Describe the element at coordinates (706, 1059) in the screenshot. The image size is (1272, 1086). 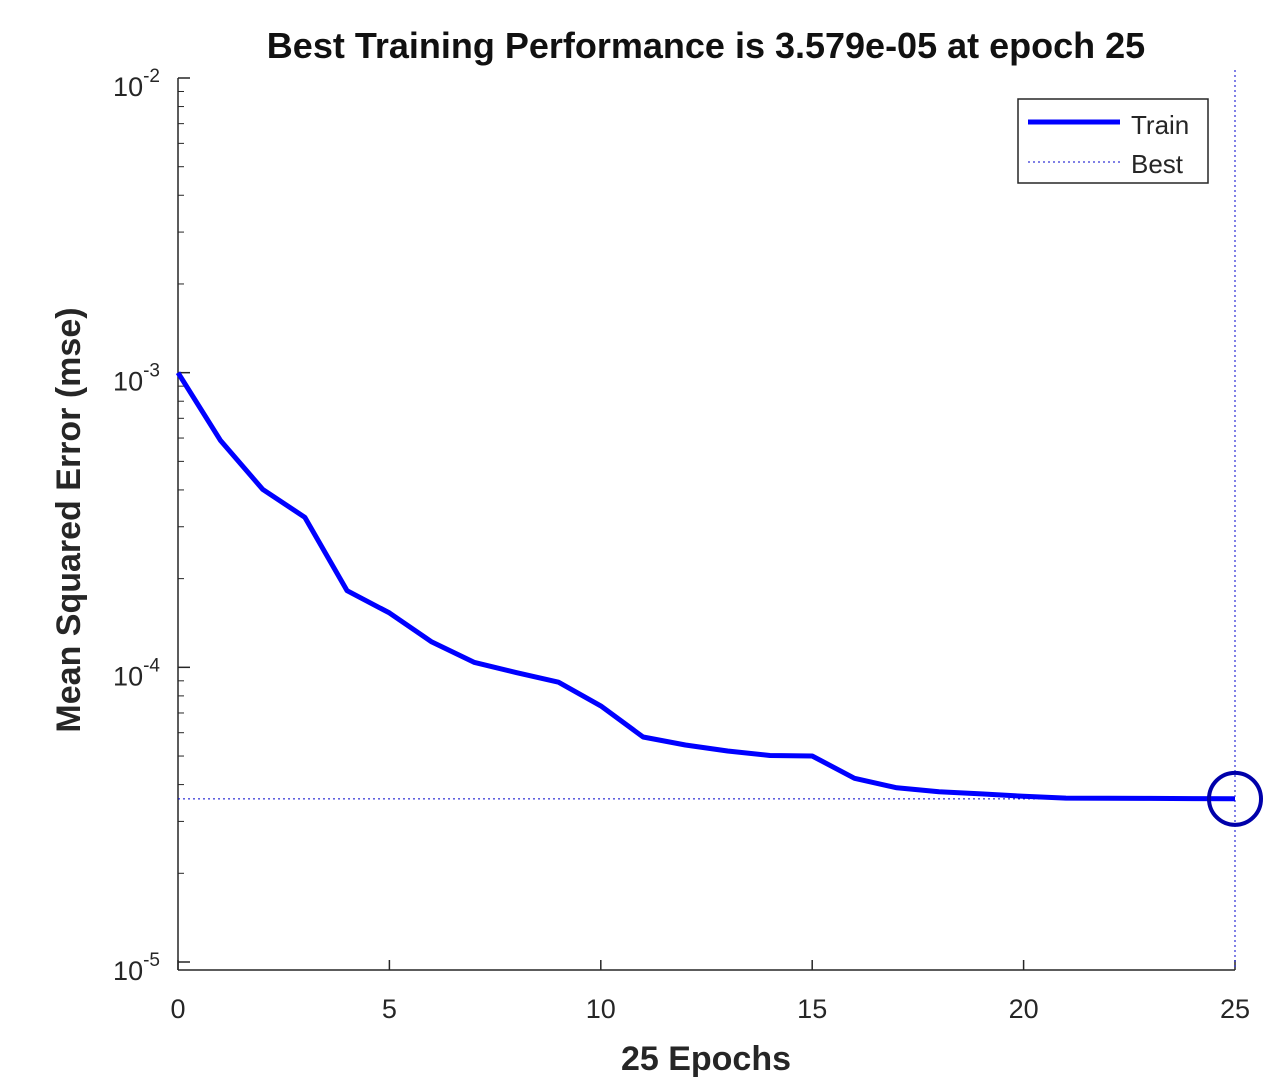
I see `x-axis-label: 25 Epochs` at that location.